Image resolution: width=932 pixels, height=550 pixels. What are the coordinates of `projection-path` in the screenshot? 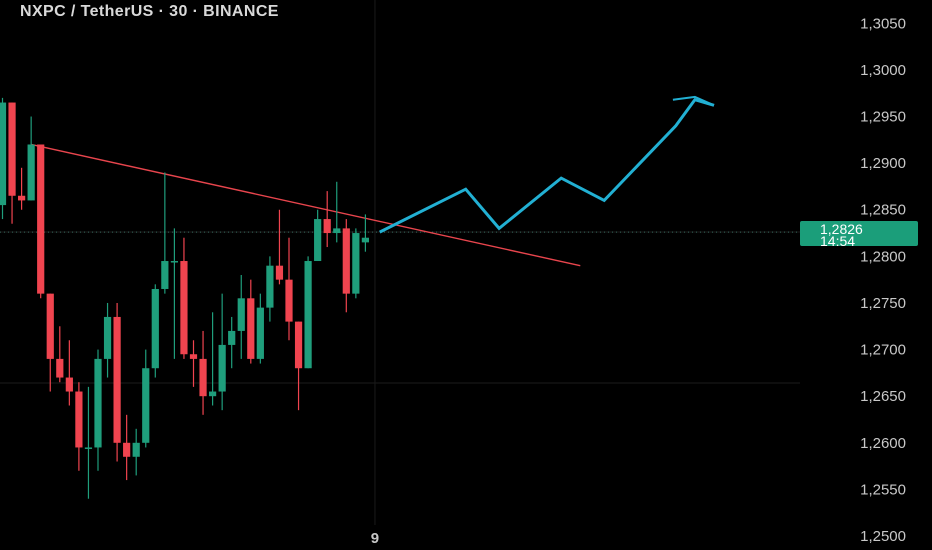 It's located at (547, 165).